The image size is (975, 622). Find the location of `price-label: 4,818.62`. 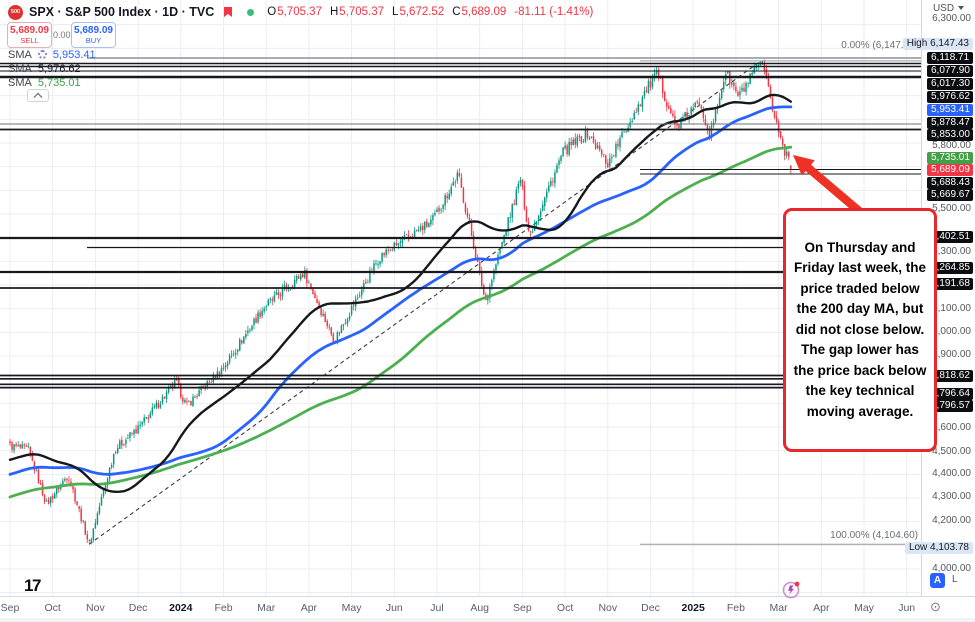

price-label: 4,818.62 is located at coordinates (950, 375).